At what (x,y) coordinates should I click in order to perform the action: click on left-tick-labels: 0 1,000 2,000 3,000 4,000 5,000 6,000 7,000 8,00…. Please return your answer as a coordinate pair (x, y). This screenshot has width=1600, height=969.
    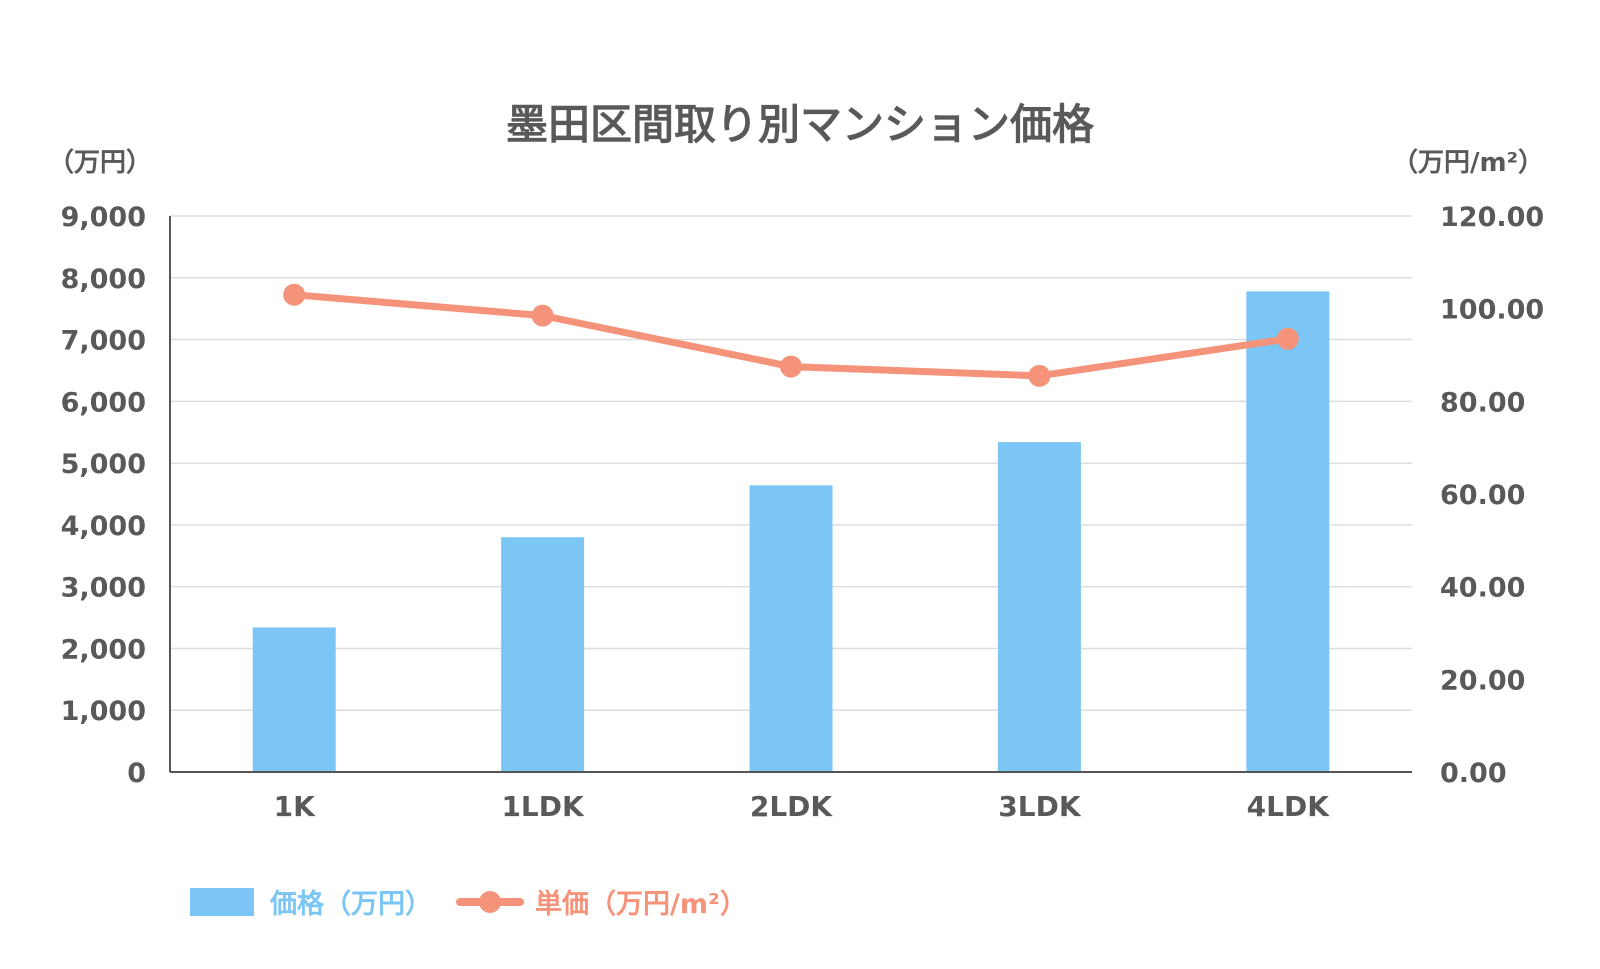
    Looking at the image, I should click on (103, 495).